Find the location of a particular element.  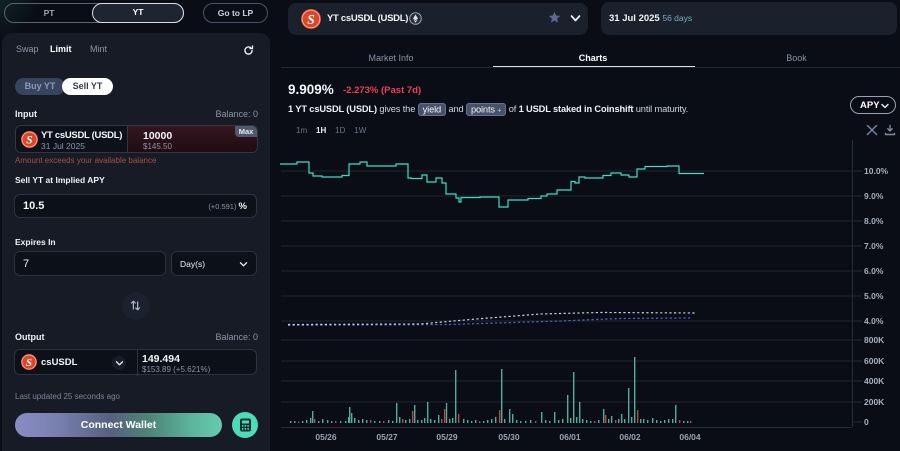

svg-text: 9.0% is located at coordinates (874, 196).